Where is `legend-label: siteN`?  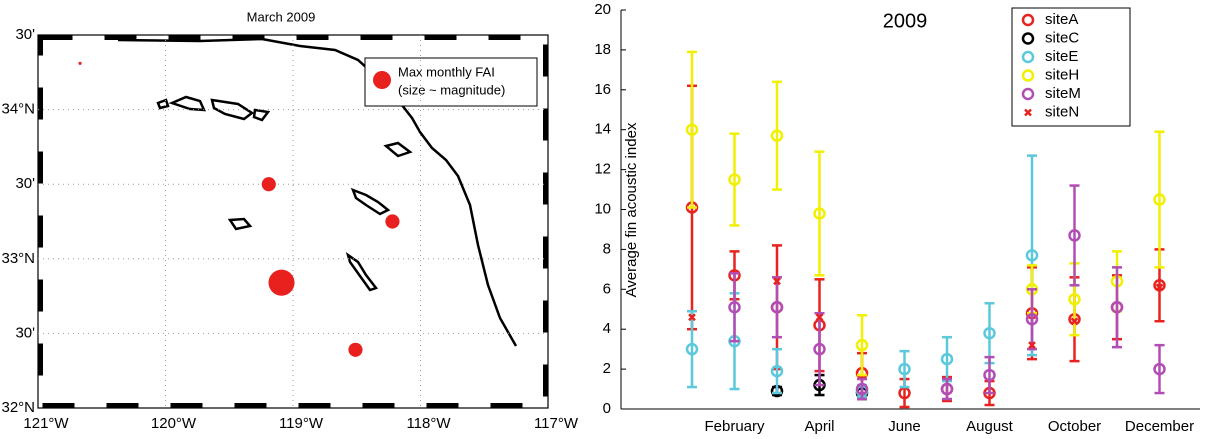
legend-label: siteN is located at coordinates (1062, 111).